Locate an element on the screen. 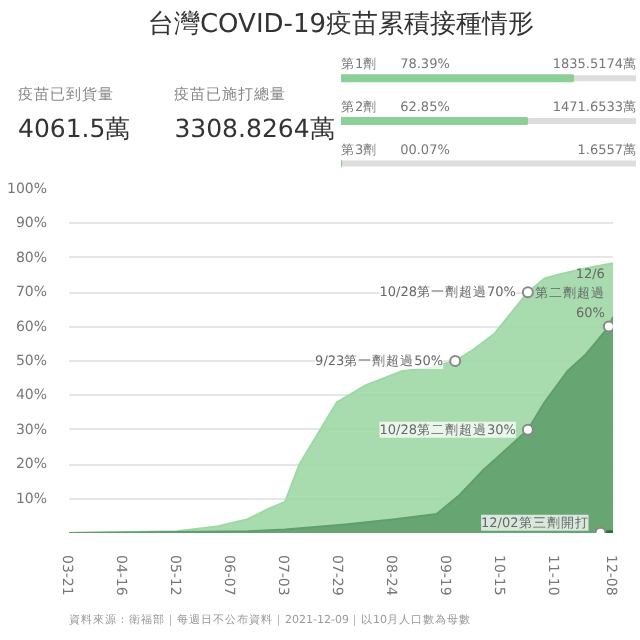 Image resolution: width=640 pixels, height=640 pixels. text: 3308.8264萬 is located at coordinates (255, 128).